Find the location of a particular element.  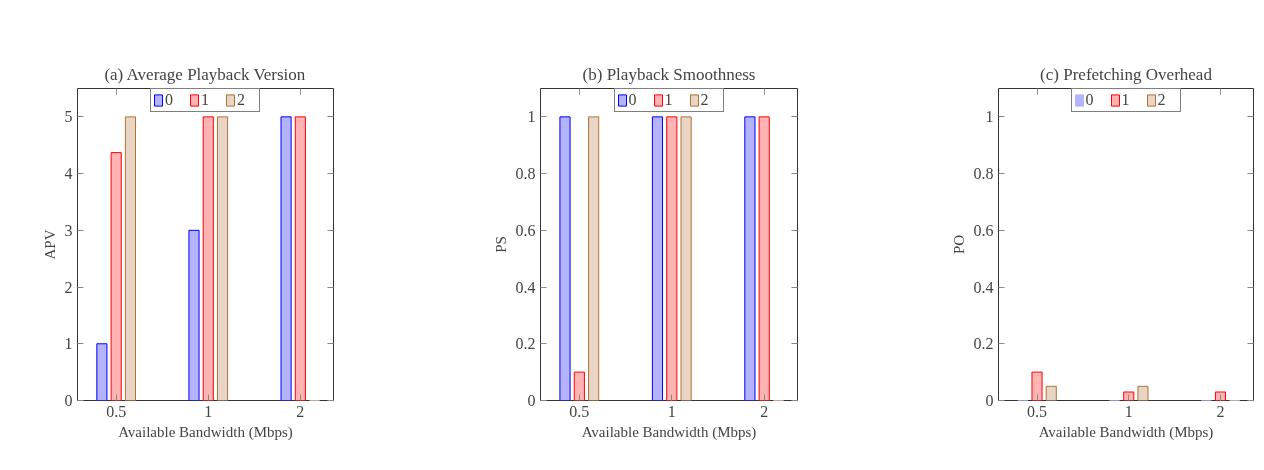

y-axis-title: PS is located at coordinates (500, 244).